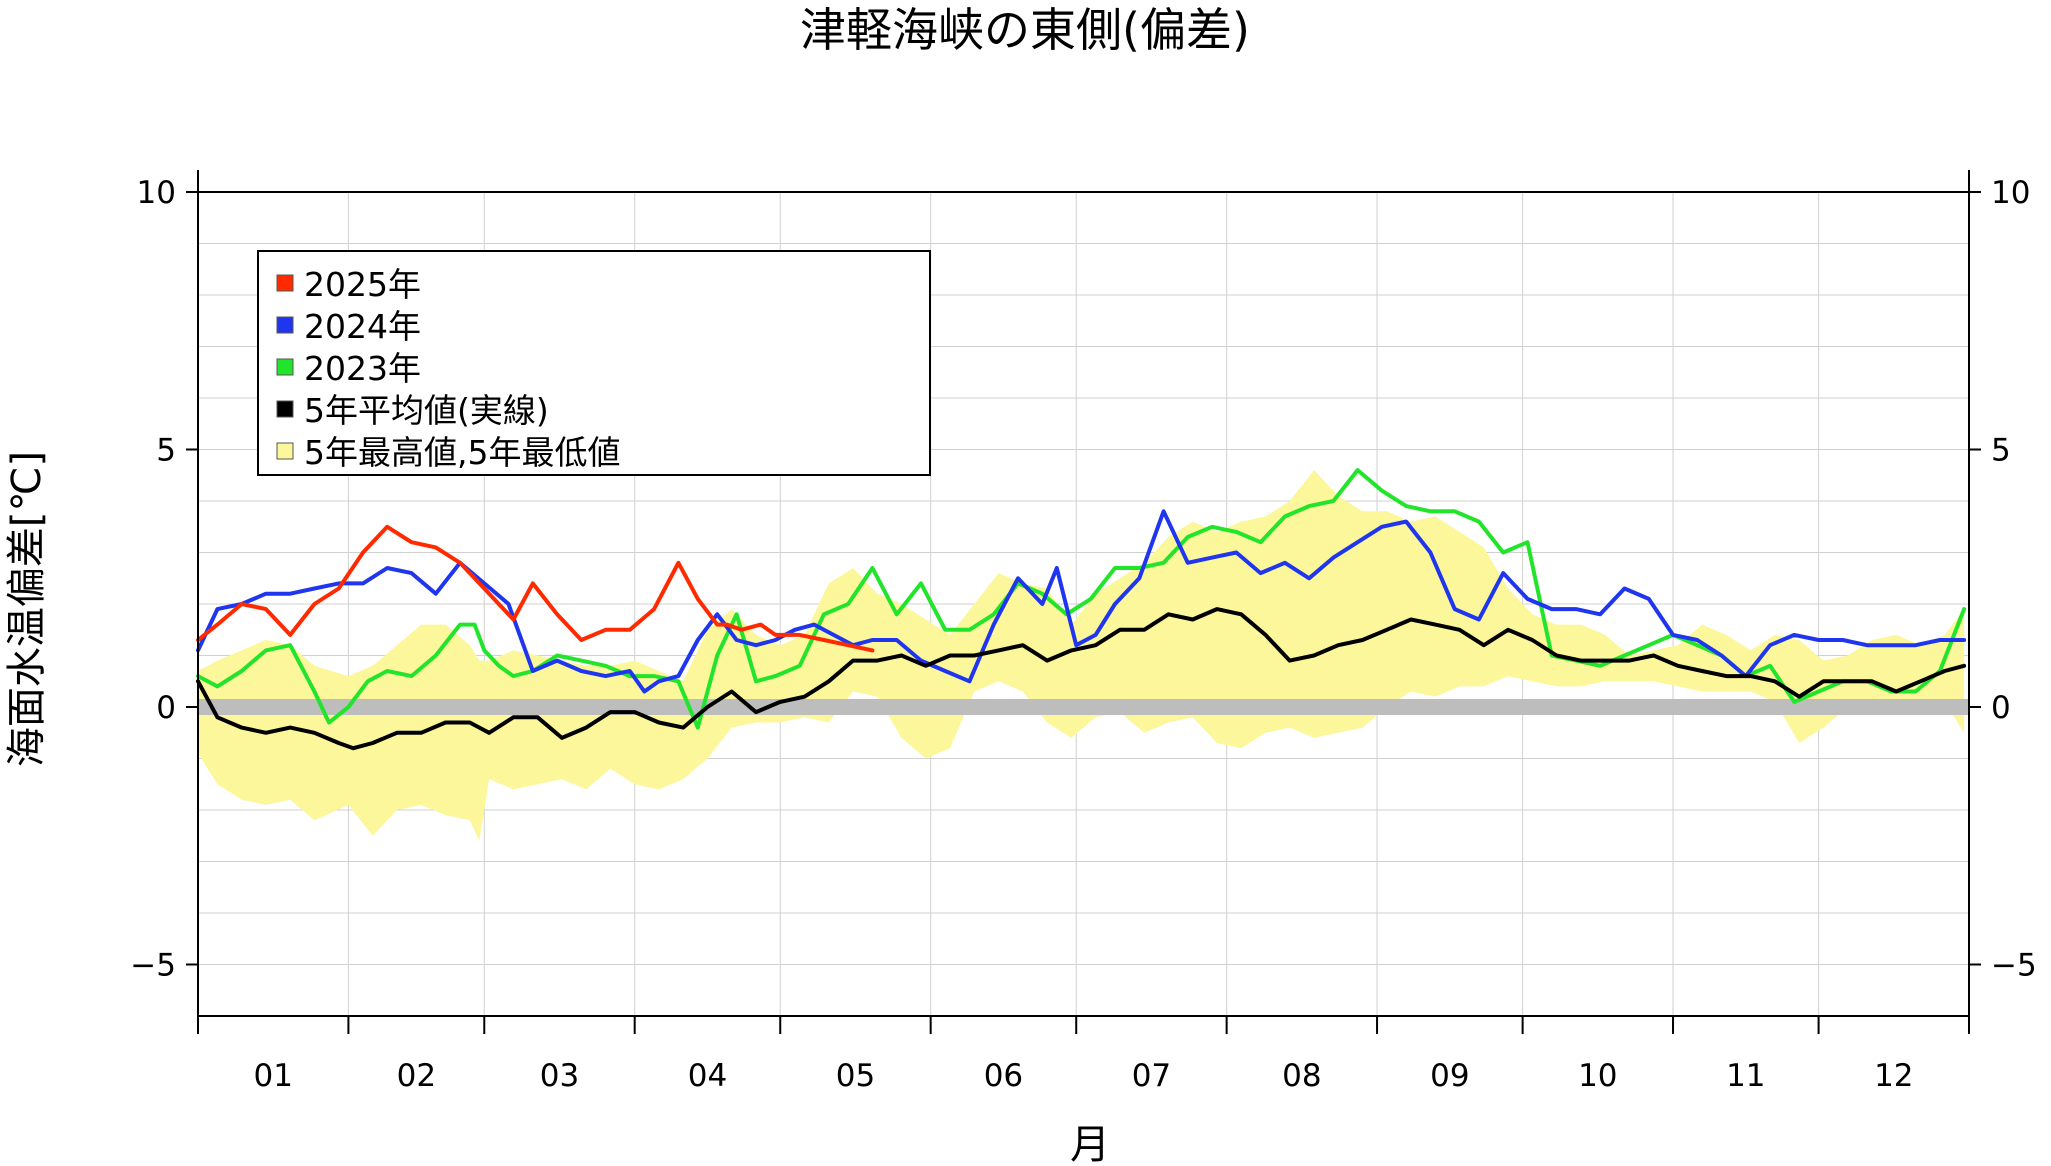 This screenshot has height=1166, width=2051. I want to click on legend-label: 2023年, so click(362, 368).